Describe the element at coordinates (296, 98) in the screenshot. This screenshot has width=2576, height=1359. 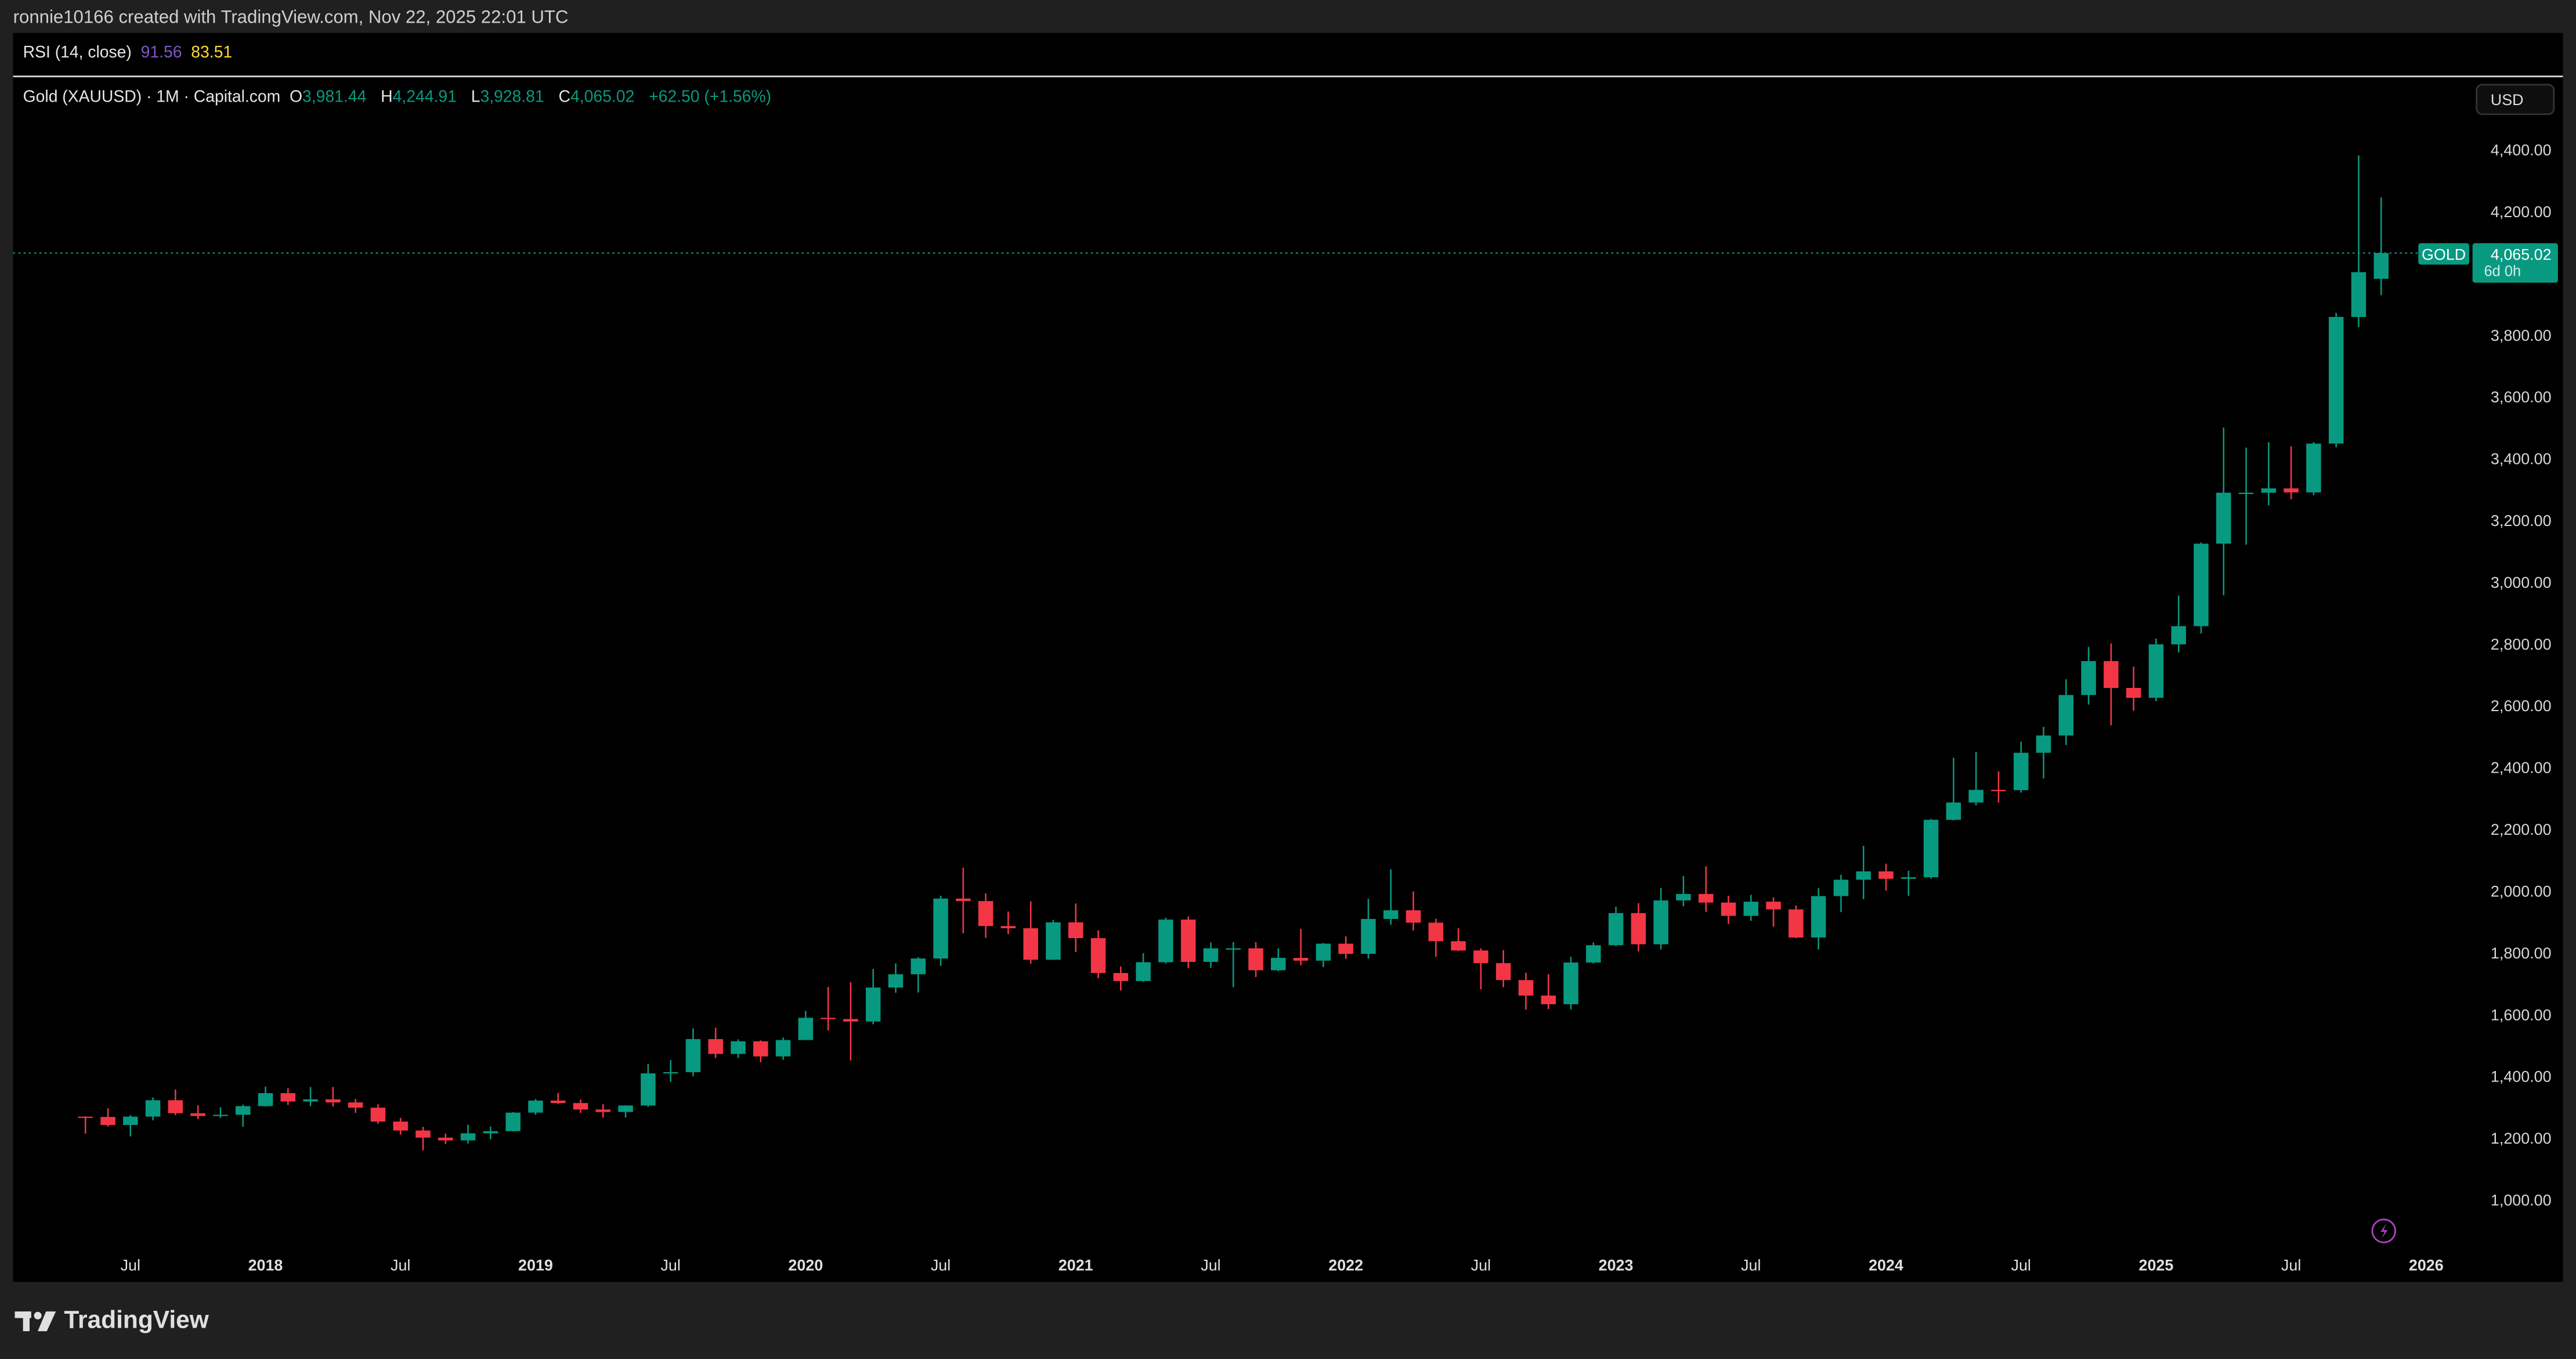
I see `open-label: O` at that location.